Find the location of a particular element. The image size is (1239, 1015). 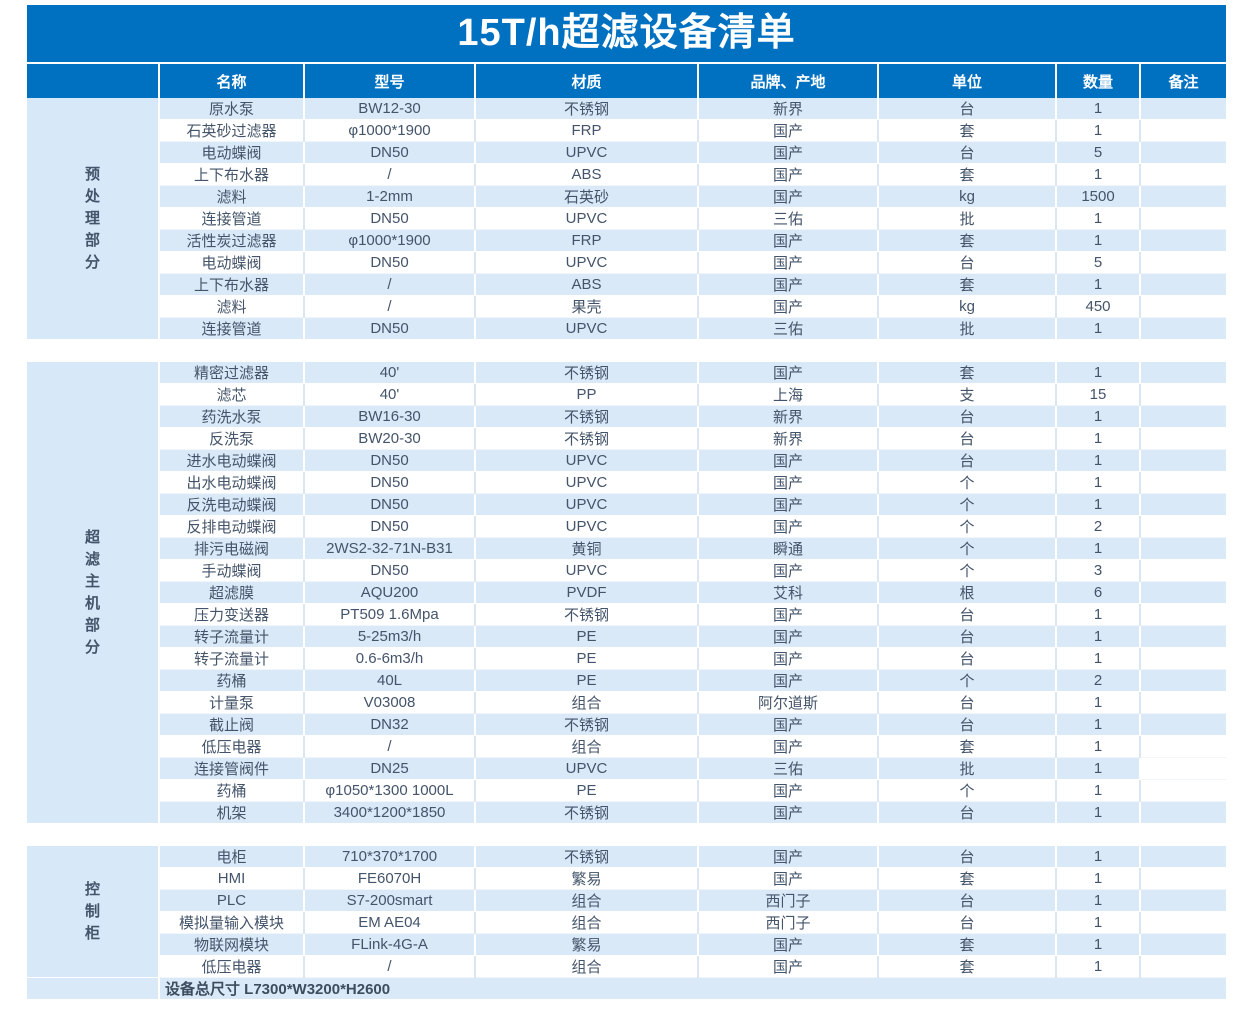

cell-model: DN32 is located at coordinates (390, 724).